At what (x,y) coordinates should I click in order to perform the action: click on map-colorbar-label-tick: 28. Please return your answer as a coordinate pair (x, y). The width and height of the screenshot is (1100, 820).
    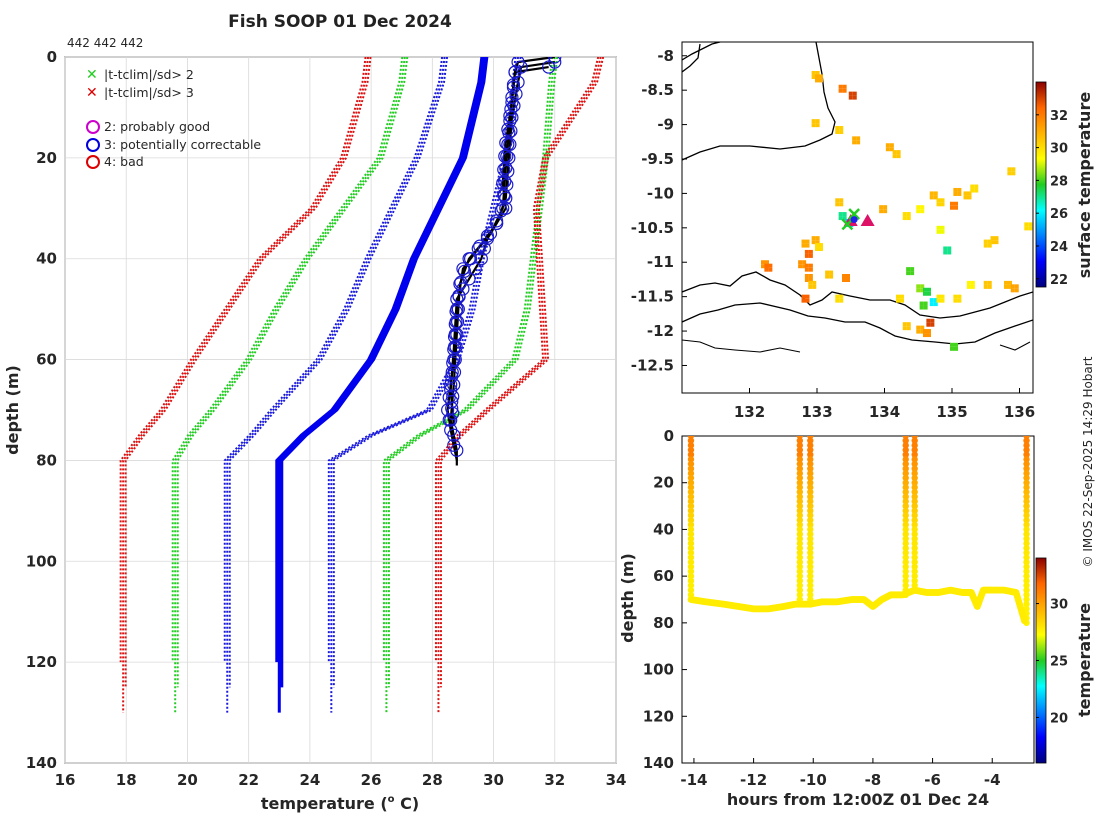
    Looking at the image, I should click on (1059, 181).